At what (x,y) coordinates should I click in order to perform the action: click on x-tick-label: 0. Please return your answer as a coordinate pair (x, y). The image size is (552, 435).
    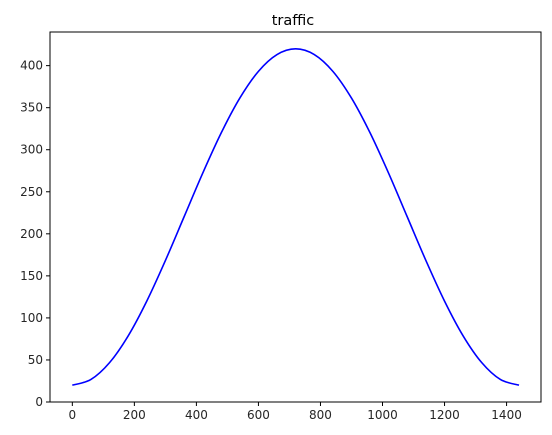
    Looking at the image, I should click on (73, 415).